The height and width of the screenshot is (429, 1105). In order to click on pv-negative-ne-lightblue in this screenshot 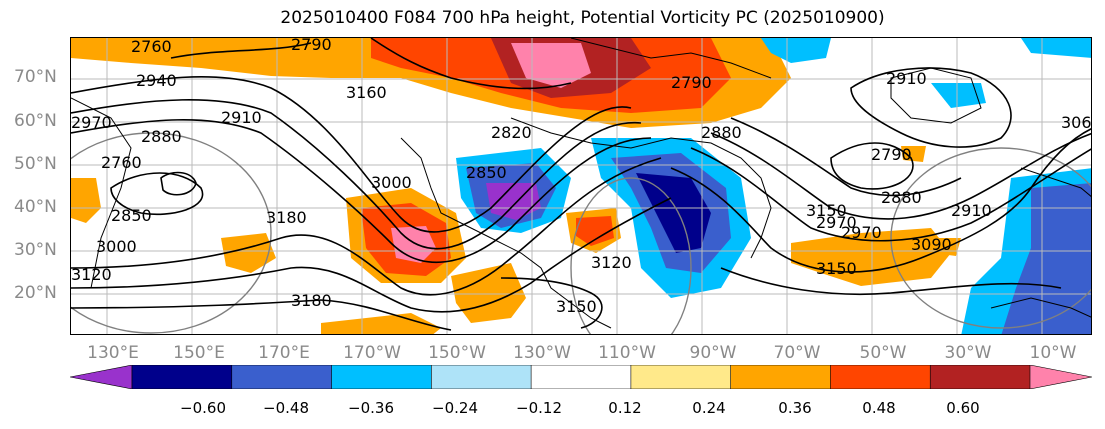, I will do `click(796, 50)`.